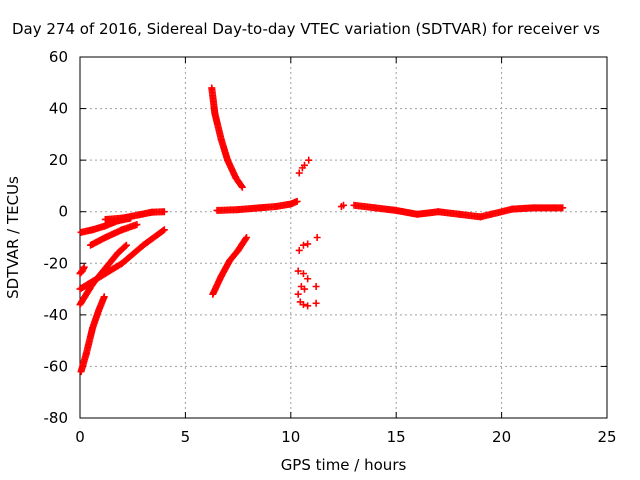 The image size is (640, 480). What do you see at coordinates (122, 259) in the screenshot?
I see `series-arc-near-zero-c` at bounding box center [122, 259].